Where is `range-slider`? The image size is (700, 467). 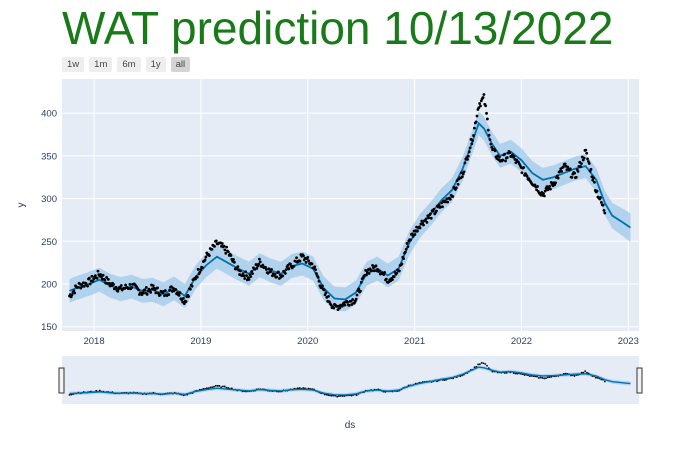 range-slider is located at coordinates (350, 380).